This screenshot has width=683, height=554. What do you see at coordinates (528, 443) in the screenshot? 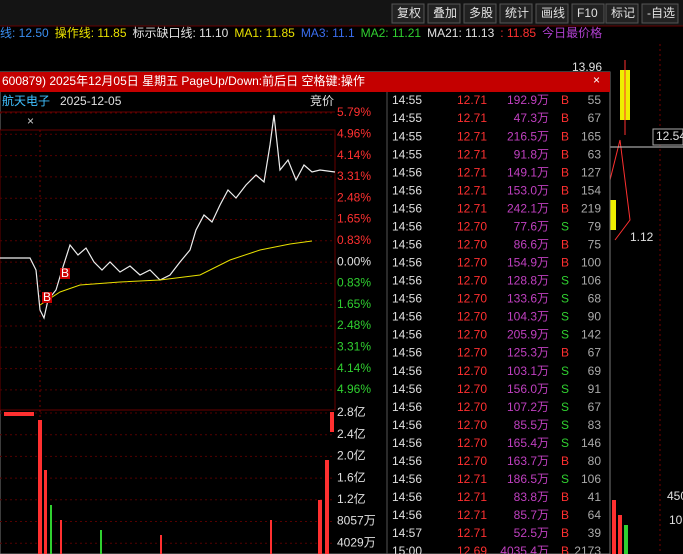
I see `trade-volume: 165.4万` at bounding box center [528, 443].